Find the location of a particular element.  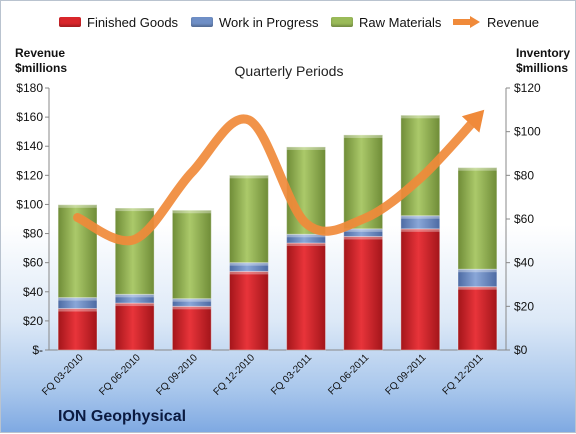

x-tick-label: FQ 12-2011 is located at coordinates (463, 374).